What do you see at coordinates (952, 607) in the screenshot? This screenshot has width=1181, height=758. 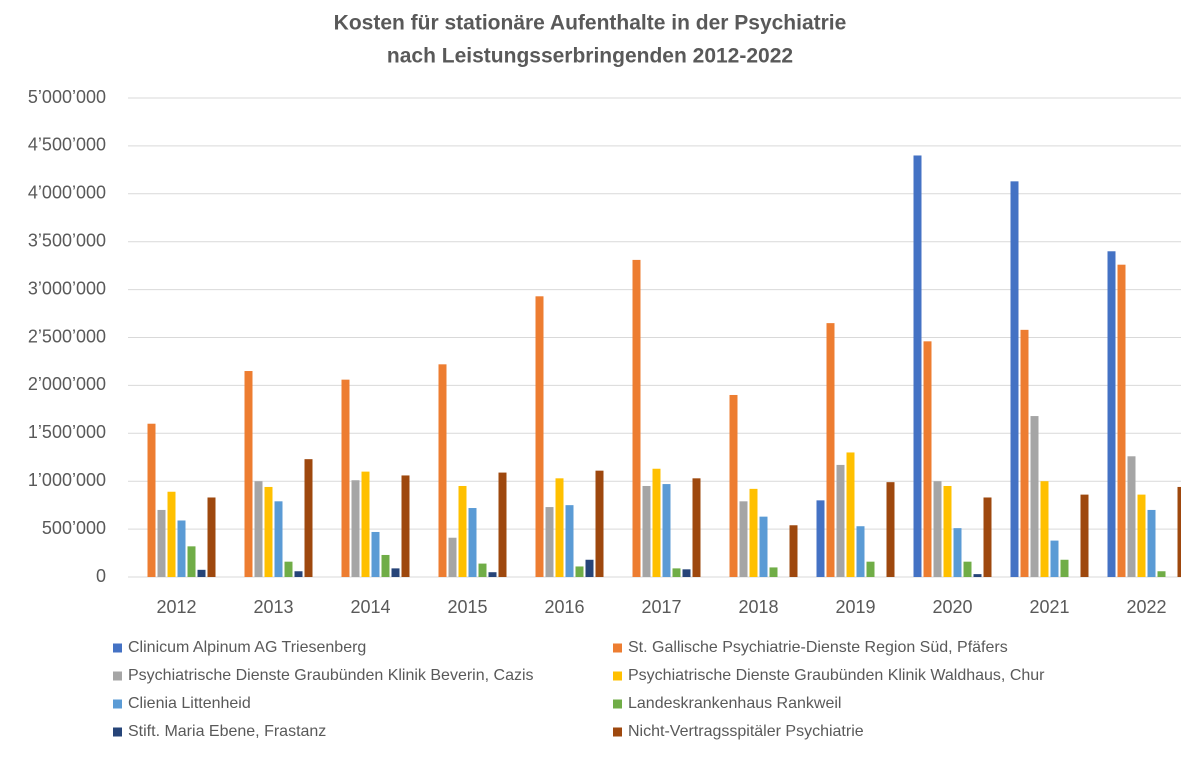 I see `x-tick-label: 2020` at bounding box center [952, 607].